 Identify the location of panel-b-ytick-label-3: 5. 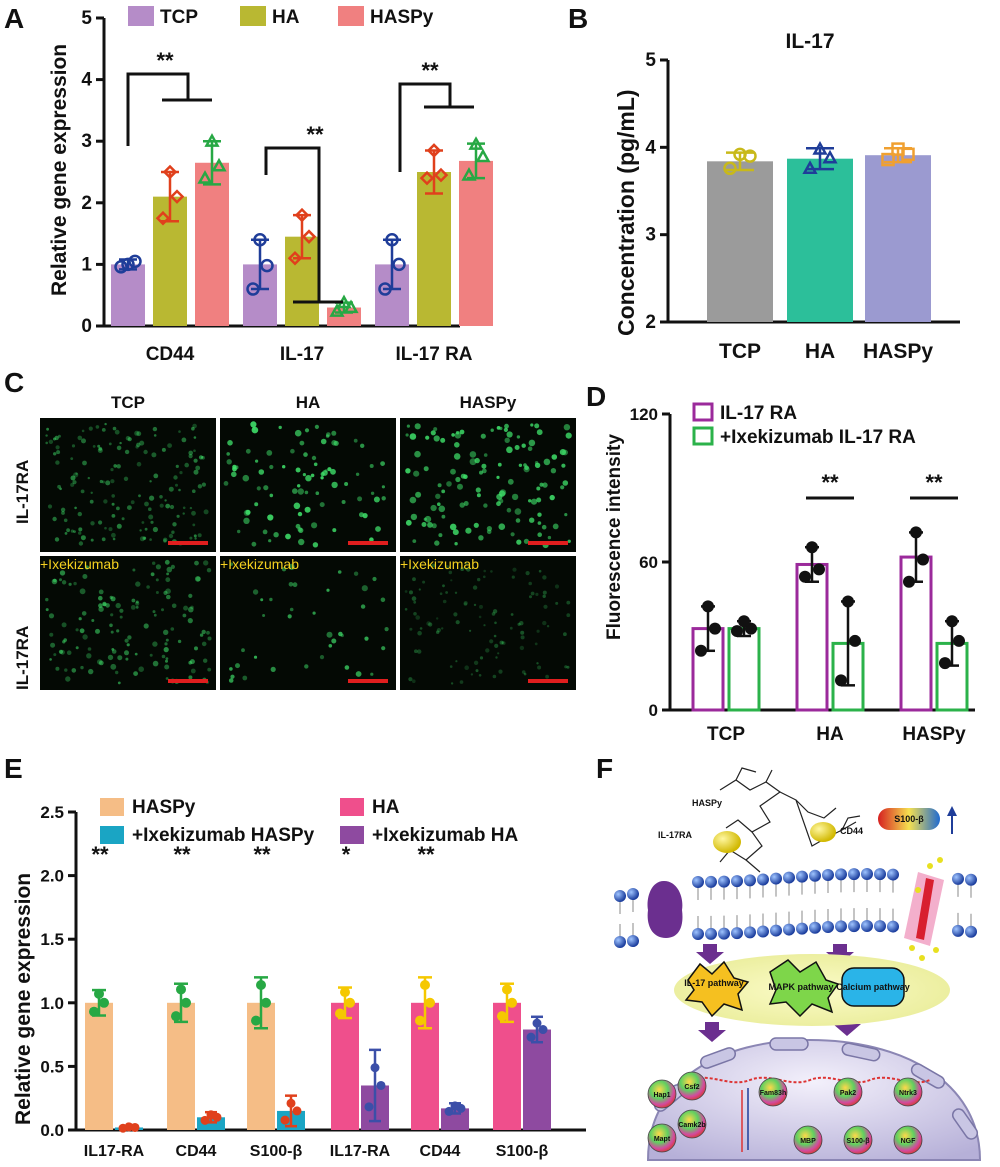
(650, 60).